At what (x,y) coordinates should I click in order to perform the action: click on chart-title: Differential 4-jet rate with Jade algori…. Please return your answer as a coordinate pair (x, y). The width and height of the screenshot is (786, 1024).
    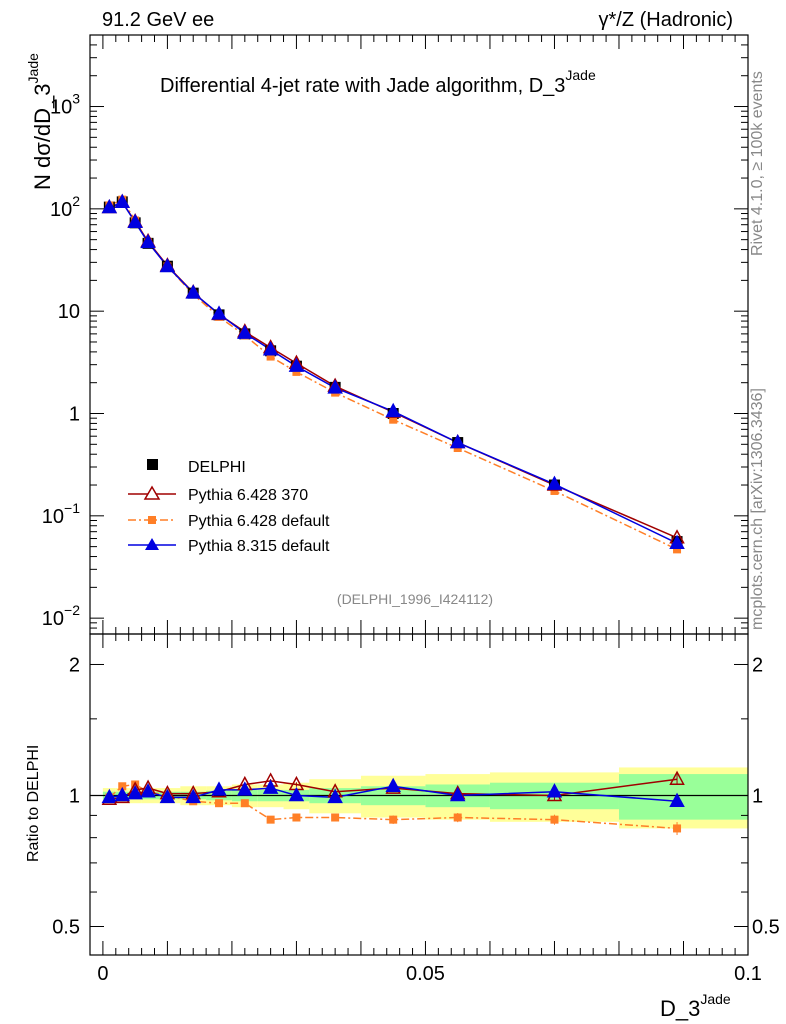
    Looking at the image, I should click on (378, 82).